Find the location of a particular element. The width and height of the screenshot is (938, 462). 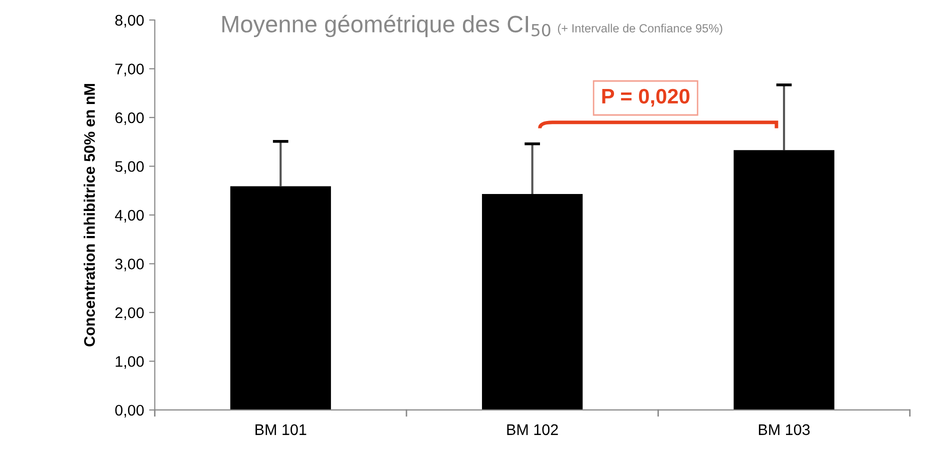

y-tick-label: 8,00 is located at coordinates (129, 21).